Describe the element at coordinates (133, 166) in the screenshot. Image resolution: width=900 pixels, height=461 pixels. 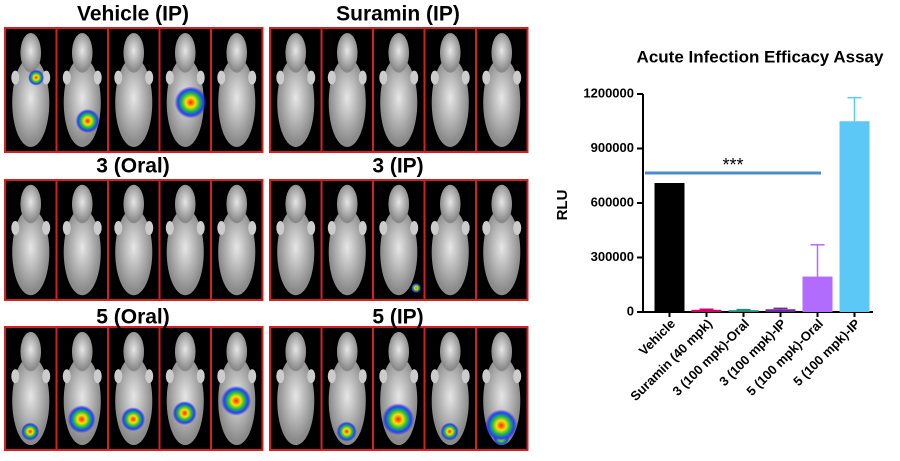
I see `panel-label: 3 (Oral)` at that location.